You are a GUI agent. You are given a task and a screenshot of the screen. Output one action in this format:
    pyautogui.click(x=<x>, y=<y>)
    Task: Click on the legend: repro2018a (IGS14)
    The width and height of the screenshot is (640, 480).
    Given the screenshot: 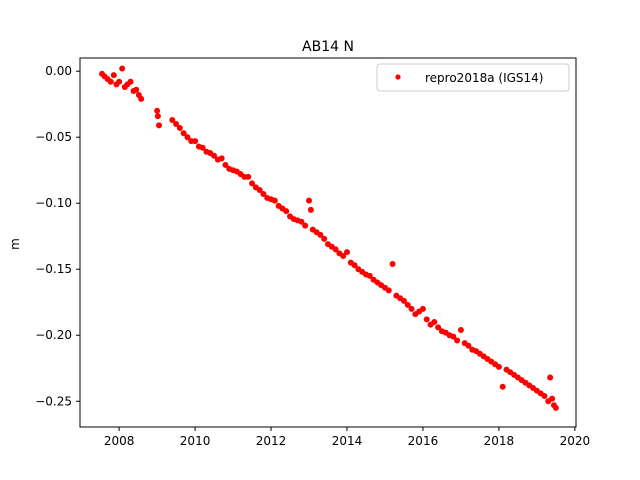 What is the action you would take?
    pyautogui.click(x=473, y=77)
    